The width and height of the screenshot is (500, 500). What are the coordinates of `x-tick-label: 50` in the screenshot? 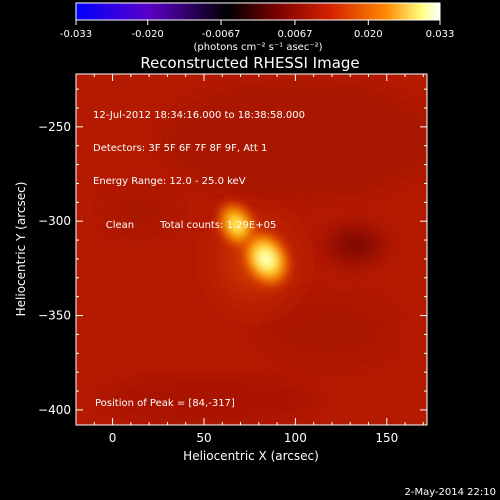 It's located at (203, 438).